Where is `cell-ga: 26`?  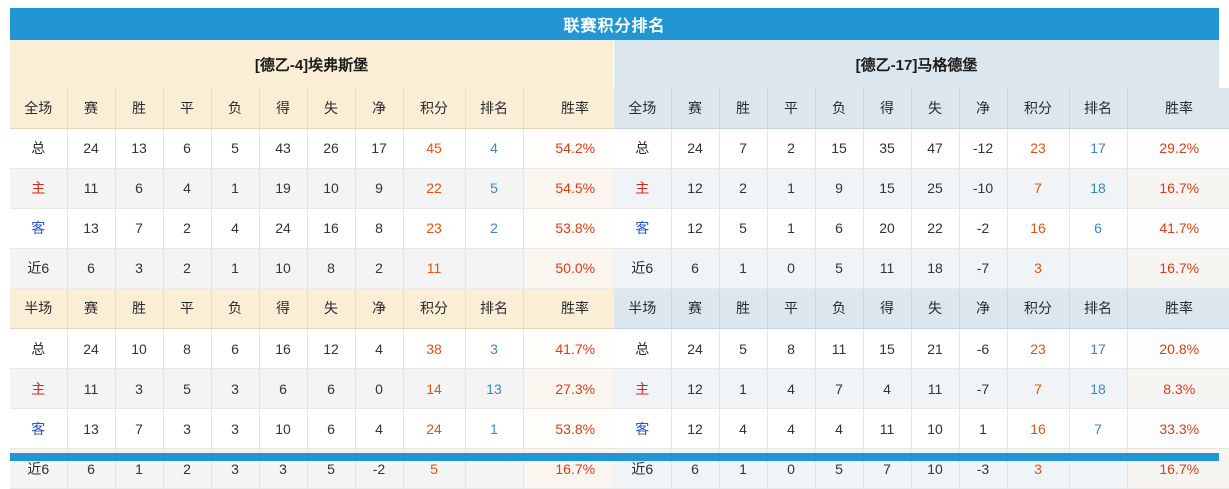
cell-ga: 26 is located at coordinates (331, 148).